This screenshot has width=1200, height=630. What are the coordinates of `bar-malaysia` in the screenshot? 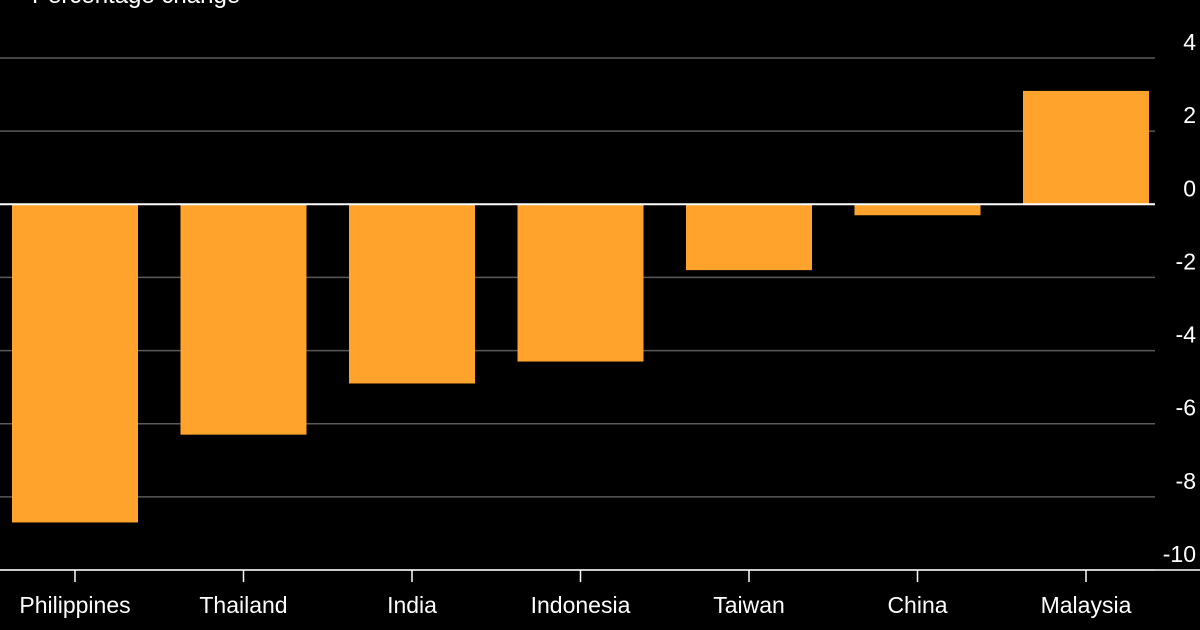 It's located at (1086, 147).